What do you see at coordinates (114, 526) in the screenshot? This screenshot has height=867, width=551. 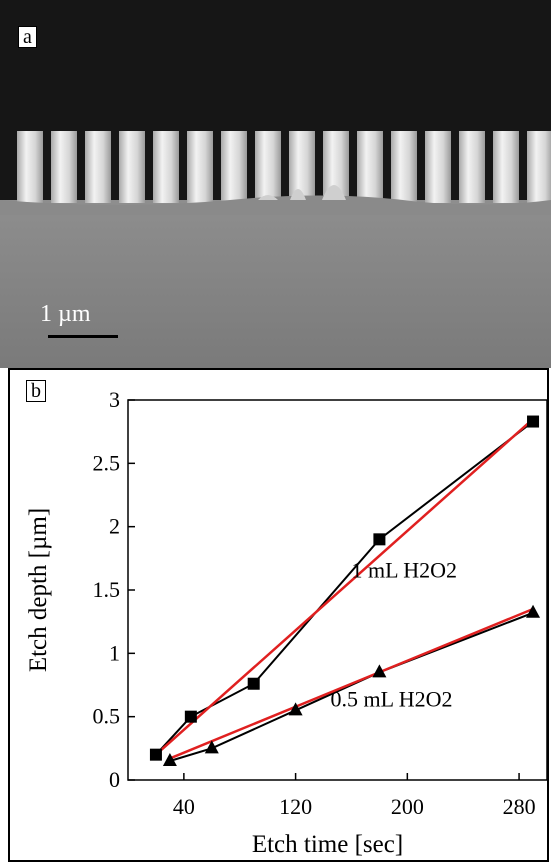 I see `y-tick-label: 2` at bounding box center [114, 526].